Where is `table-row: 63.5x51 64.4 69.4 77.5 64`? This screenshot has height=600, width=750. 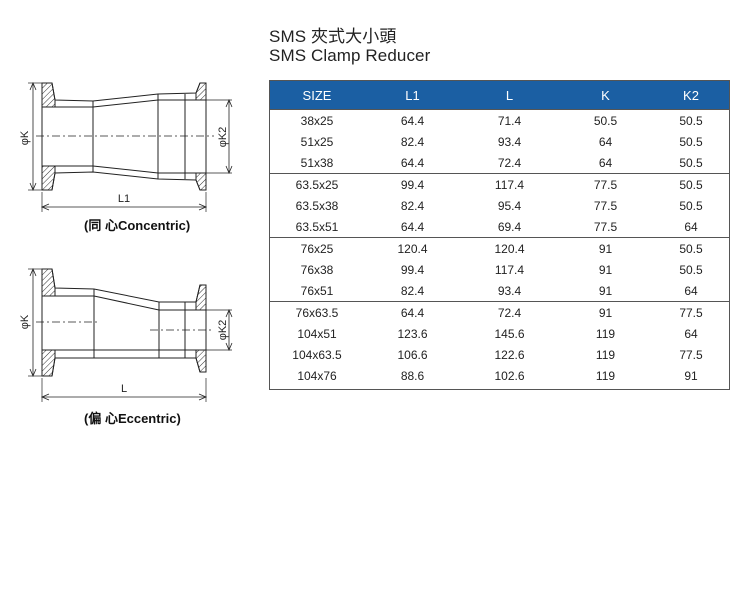 table-row: 63.5x51 64.4 69.4 77.5 64 is located at coordinates (500, 227).